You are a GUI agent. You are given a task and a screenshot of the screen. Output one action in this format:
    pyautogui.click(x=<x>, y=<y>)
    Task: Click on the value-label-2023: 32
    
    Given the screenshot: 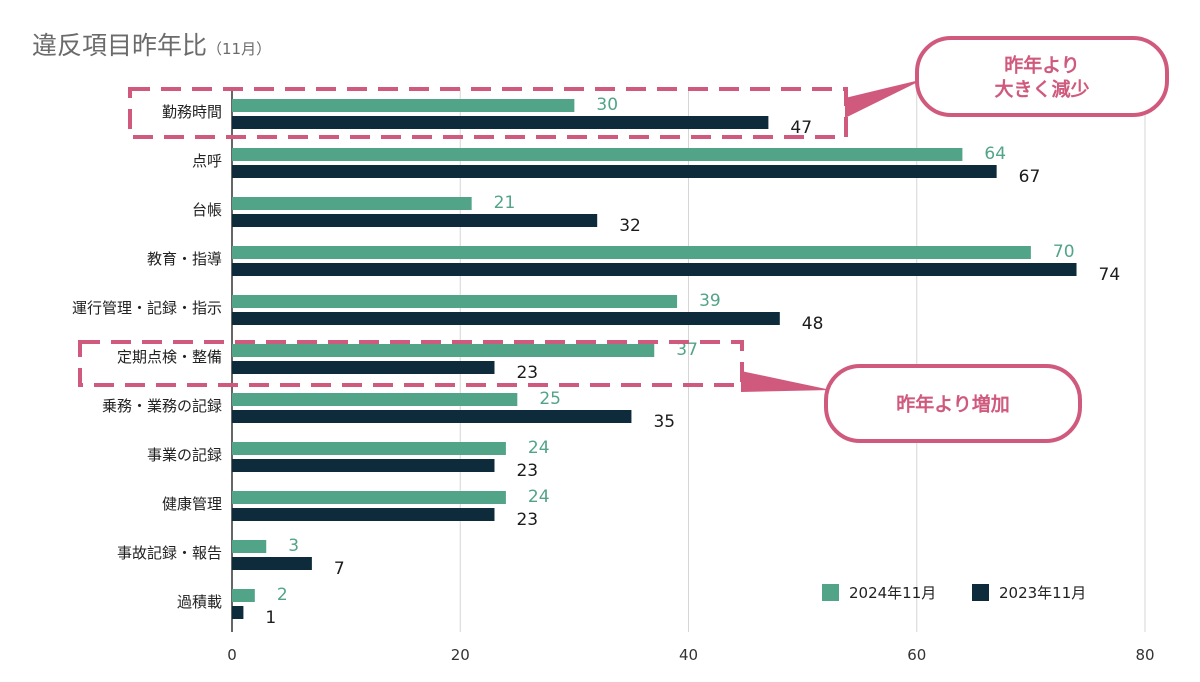 What is the action you would take?
    pyautogui.click(x=630, y=226)
    